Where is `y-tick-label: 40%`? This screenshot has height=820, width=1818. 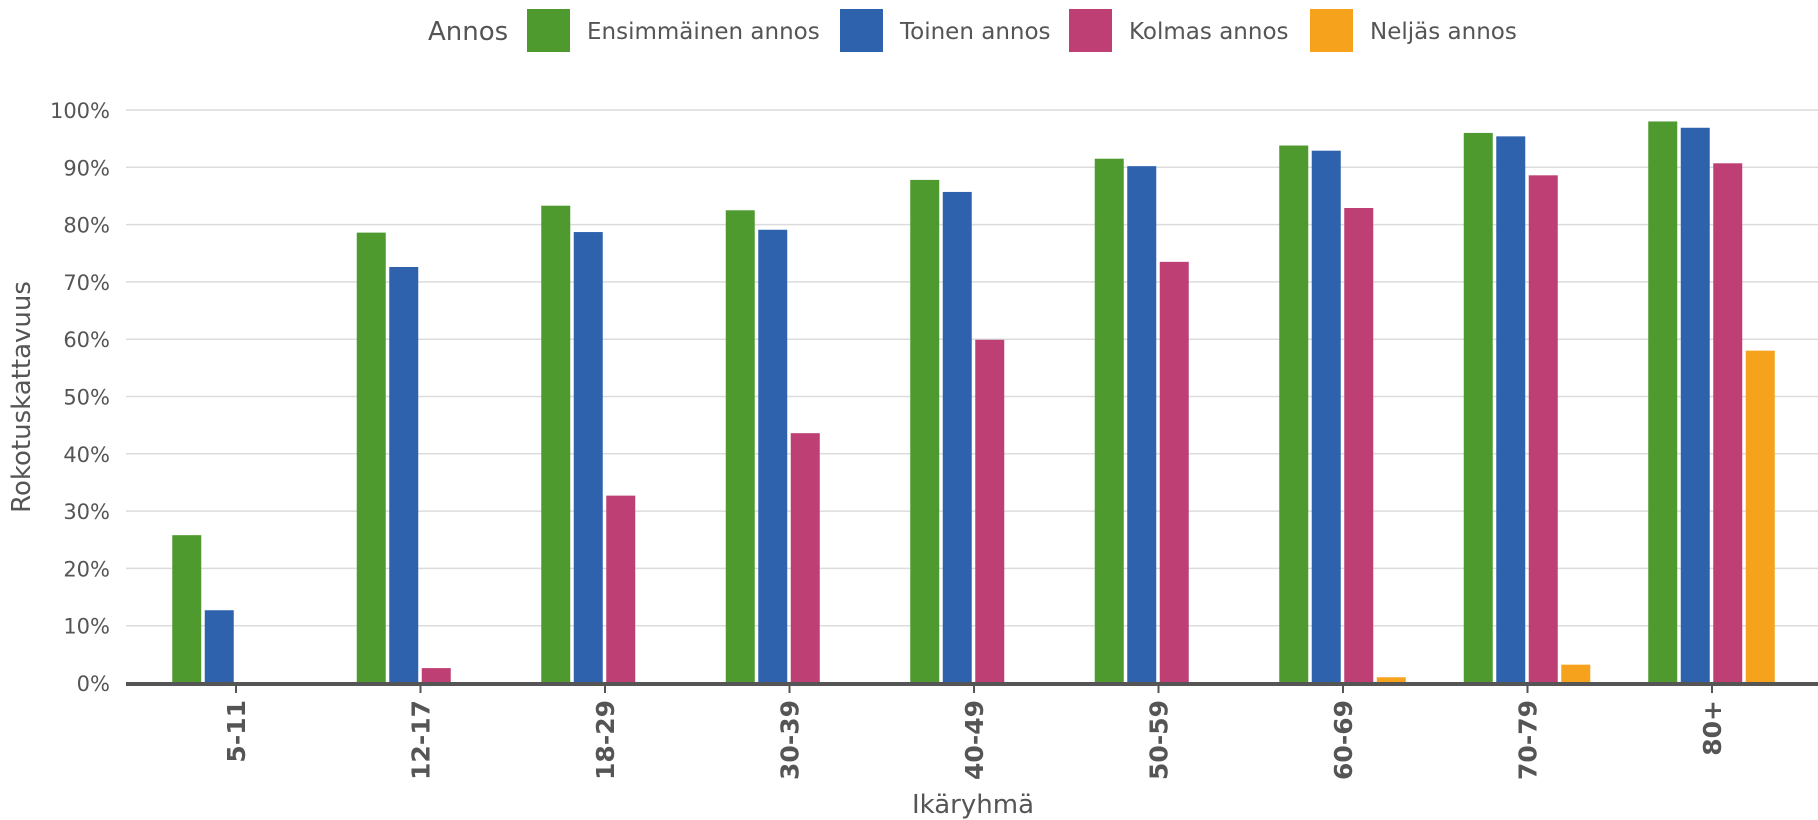 y-tick-label: 40% is located at coordinates (86, 455).